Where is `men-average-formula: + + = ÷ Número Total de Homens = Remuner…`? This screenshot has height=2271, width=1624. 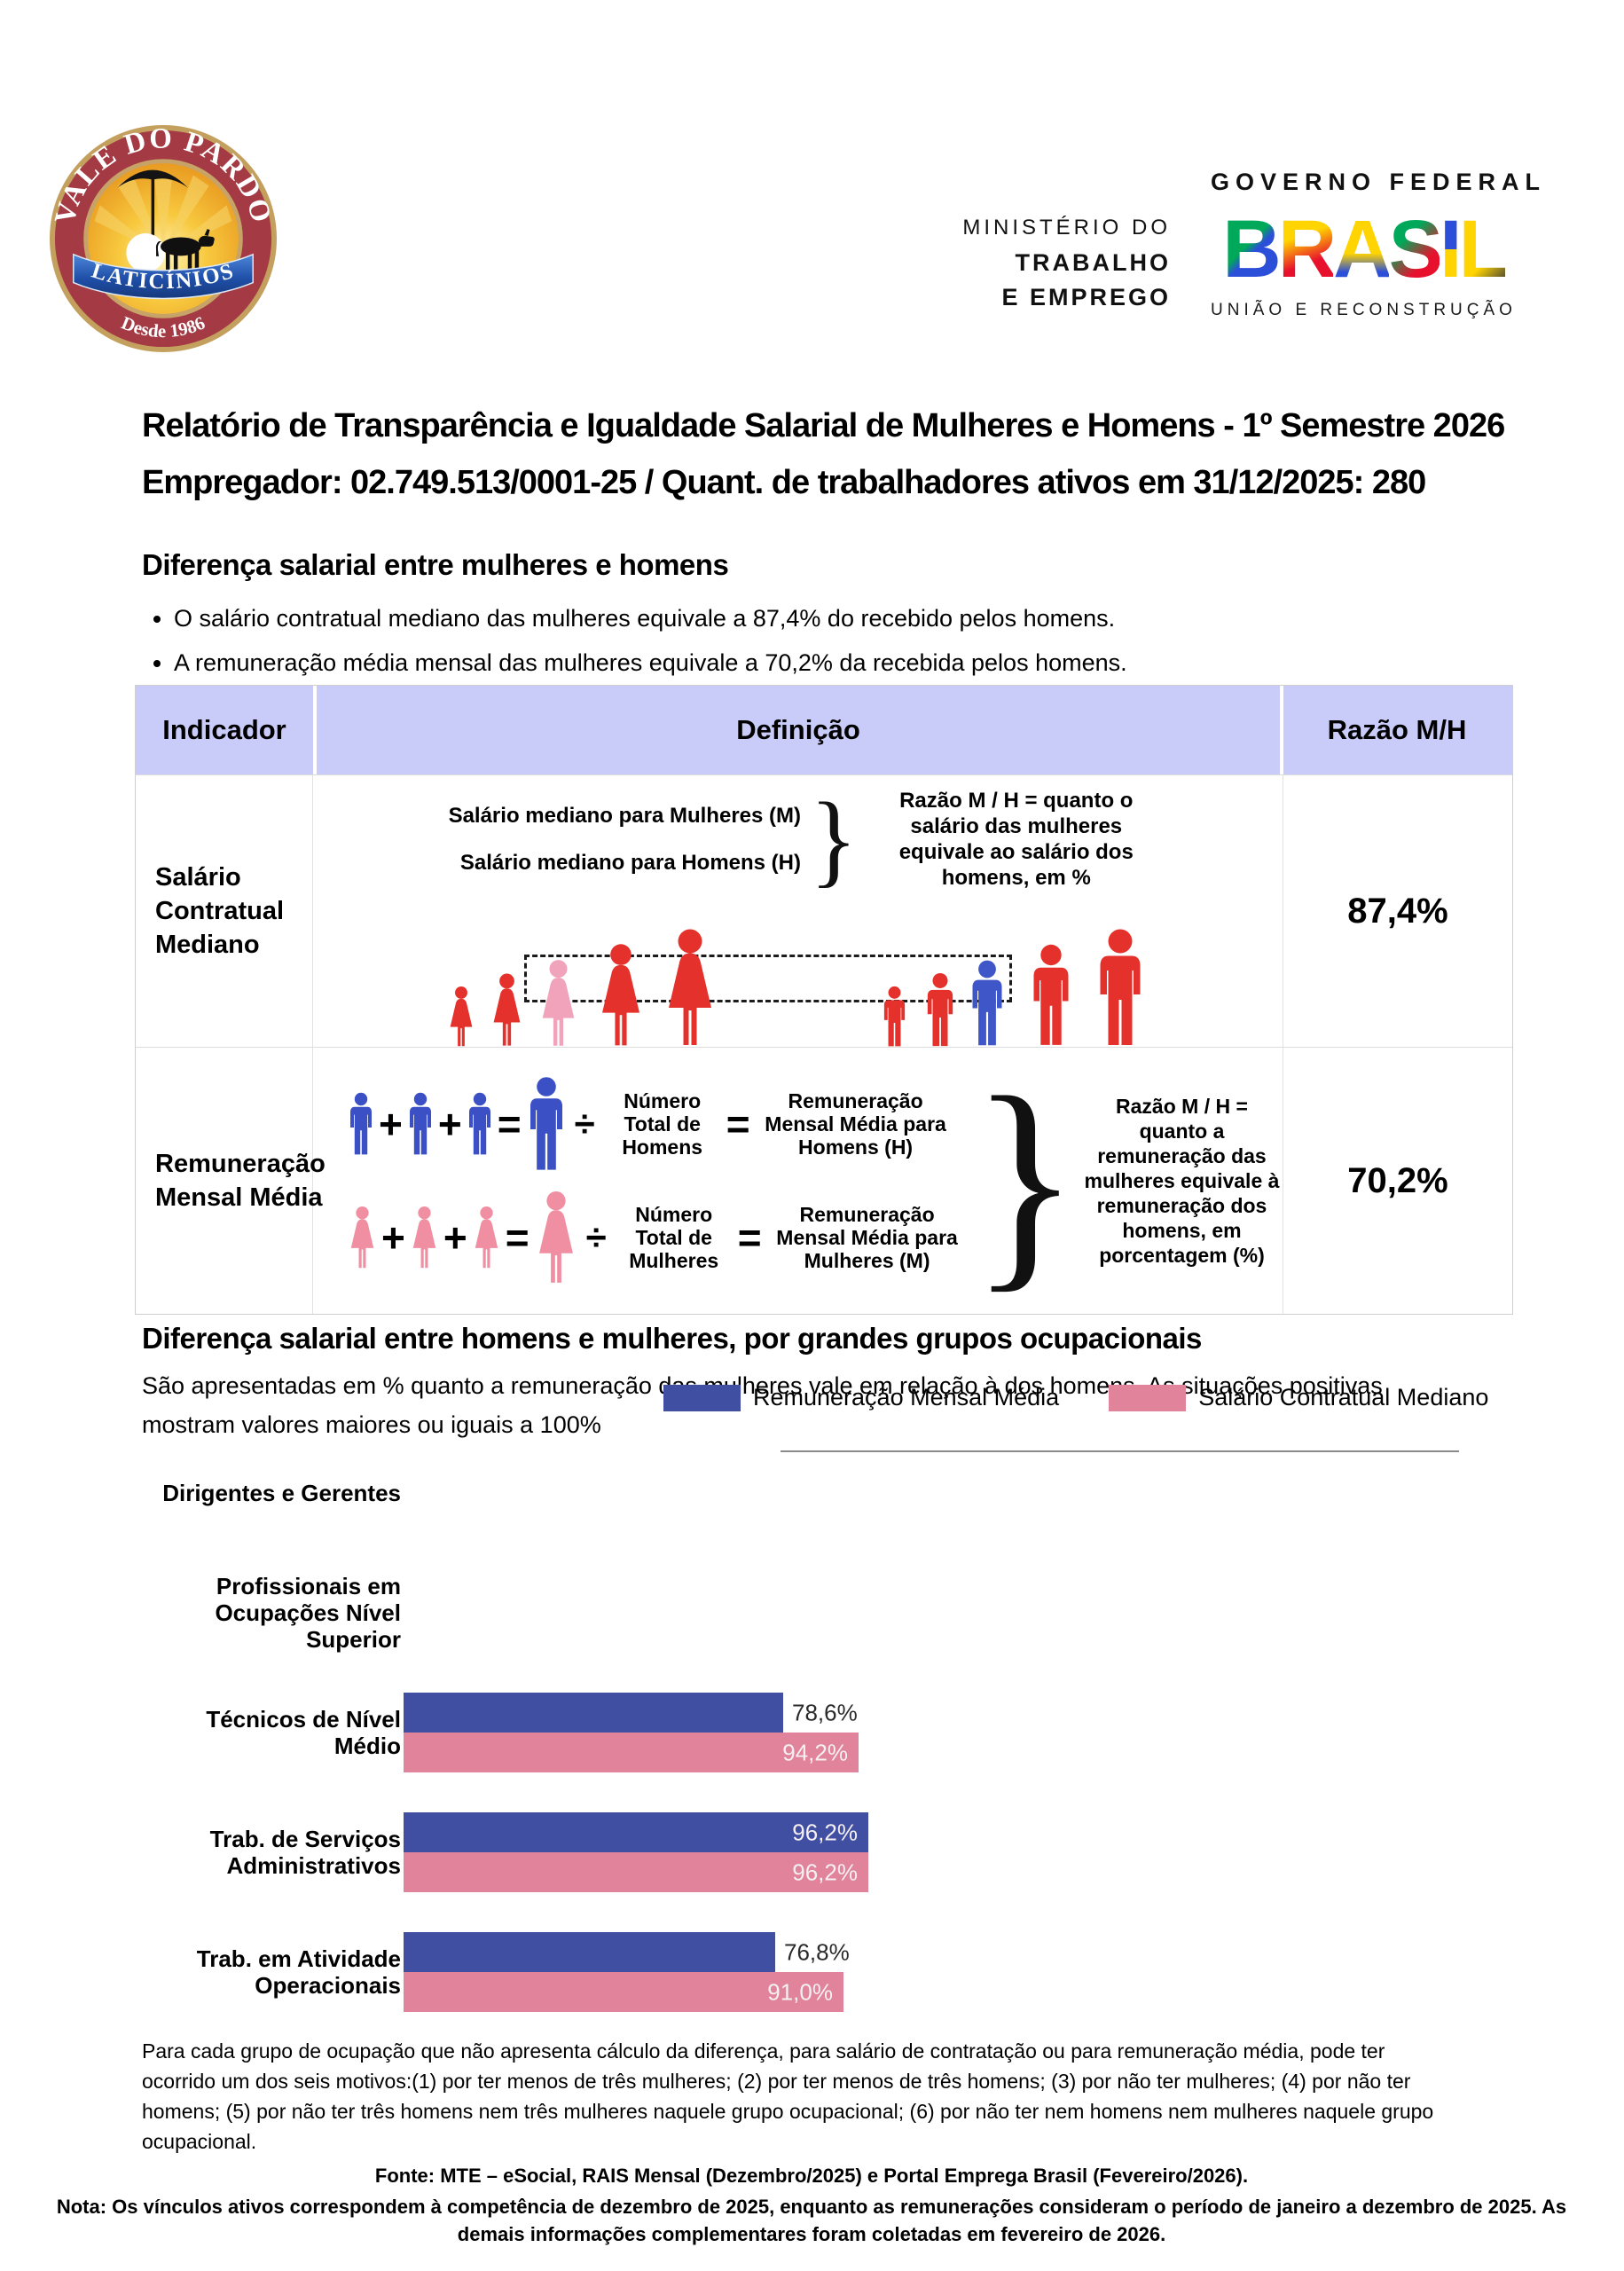
men-average-formula: + + = ÷ Número Total de Homens = Remuner… is located at coordinates (656, 1124).